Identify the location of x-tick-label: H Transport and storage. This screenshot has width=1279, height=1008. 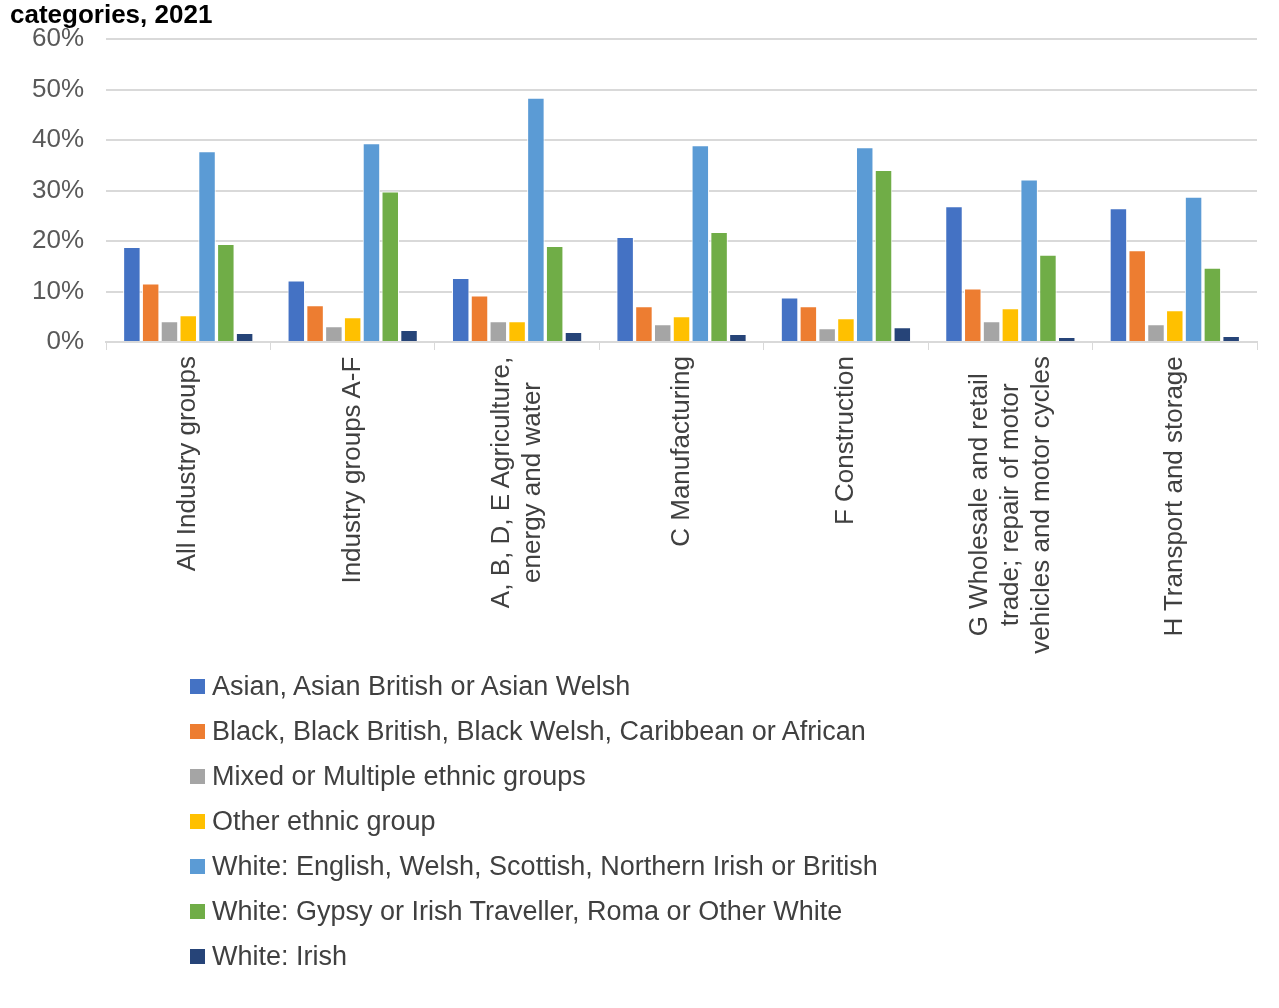
(1172, 496).